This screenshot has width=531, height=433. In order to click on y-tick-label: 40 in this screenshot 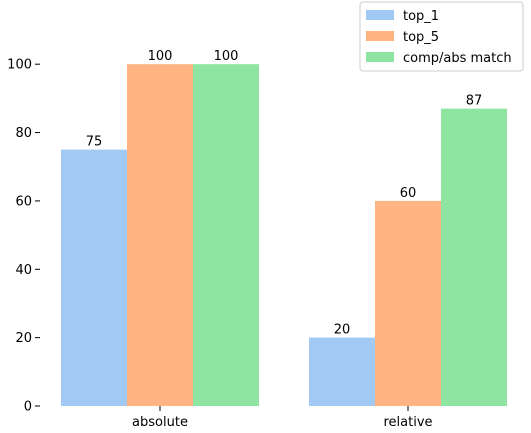, I will do `click(23, 270)`.